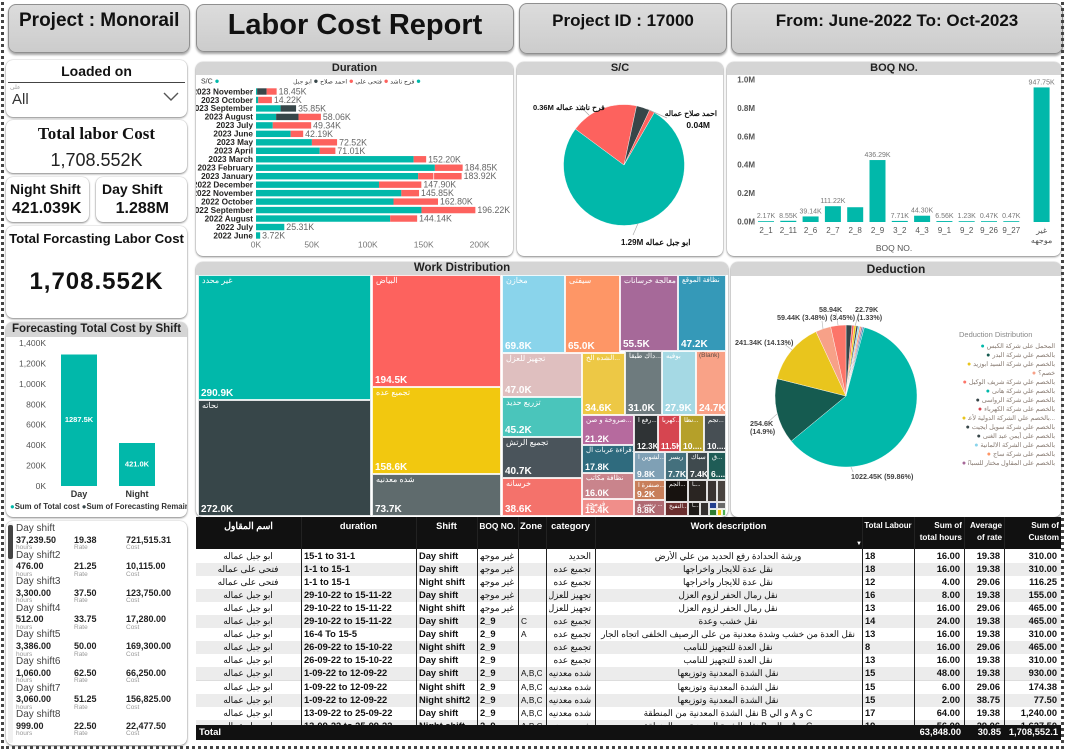 This screenshot has height=749, width=1065. Describe the element at coordinates (802, 317) in the screenshot. I see `svg-text: 59.44K (3.48%)` at that location.